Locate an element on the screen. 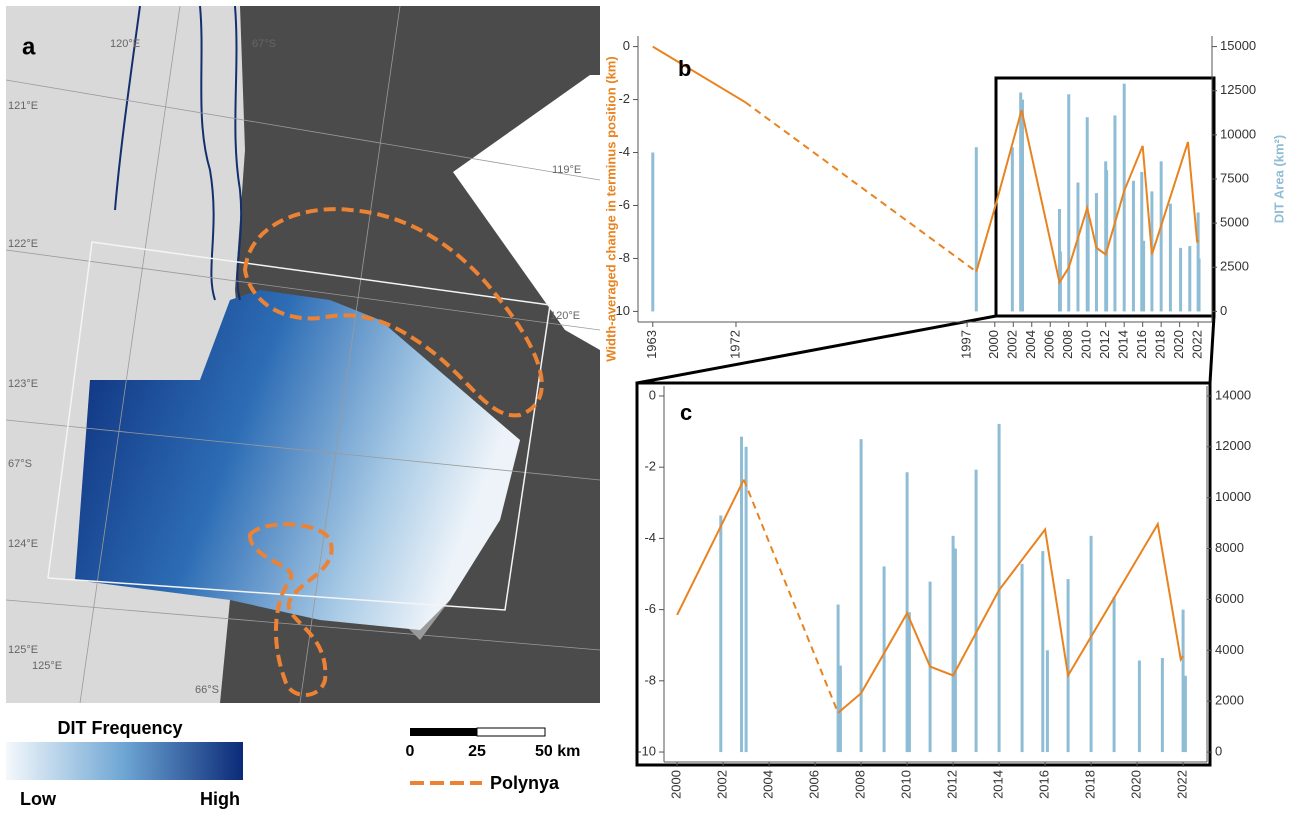 The height and width of the screenshot is (818, 1298). x-tick-label: 1963 is located at coordinates (651, 344).